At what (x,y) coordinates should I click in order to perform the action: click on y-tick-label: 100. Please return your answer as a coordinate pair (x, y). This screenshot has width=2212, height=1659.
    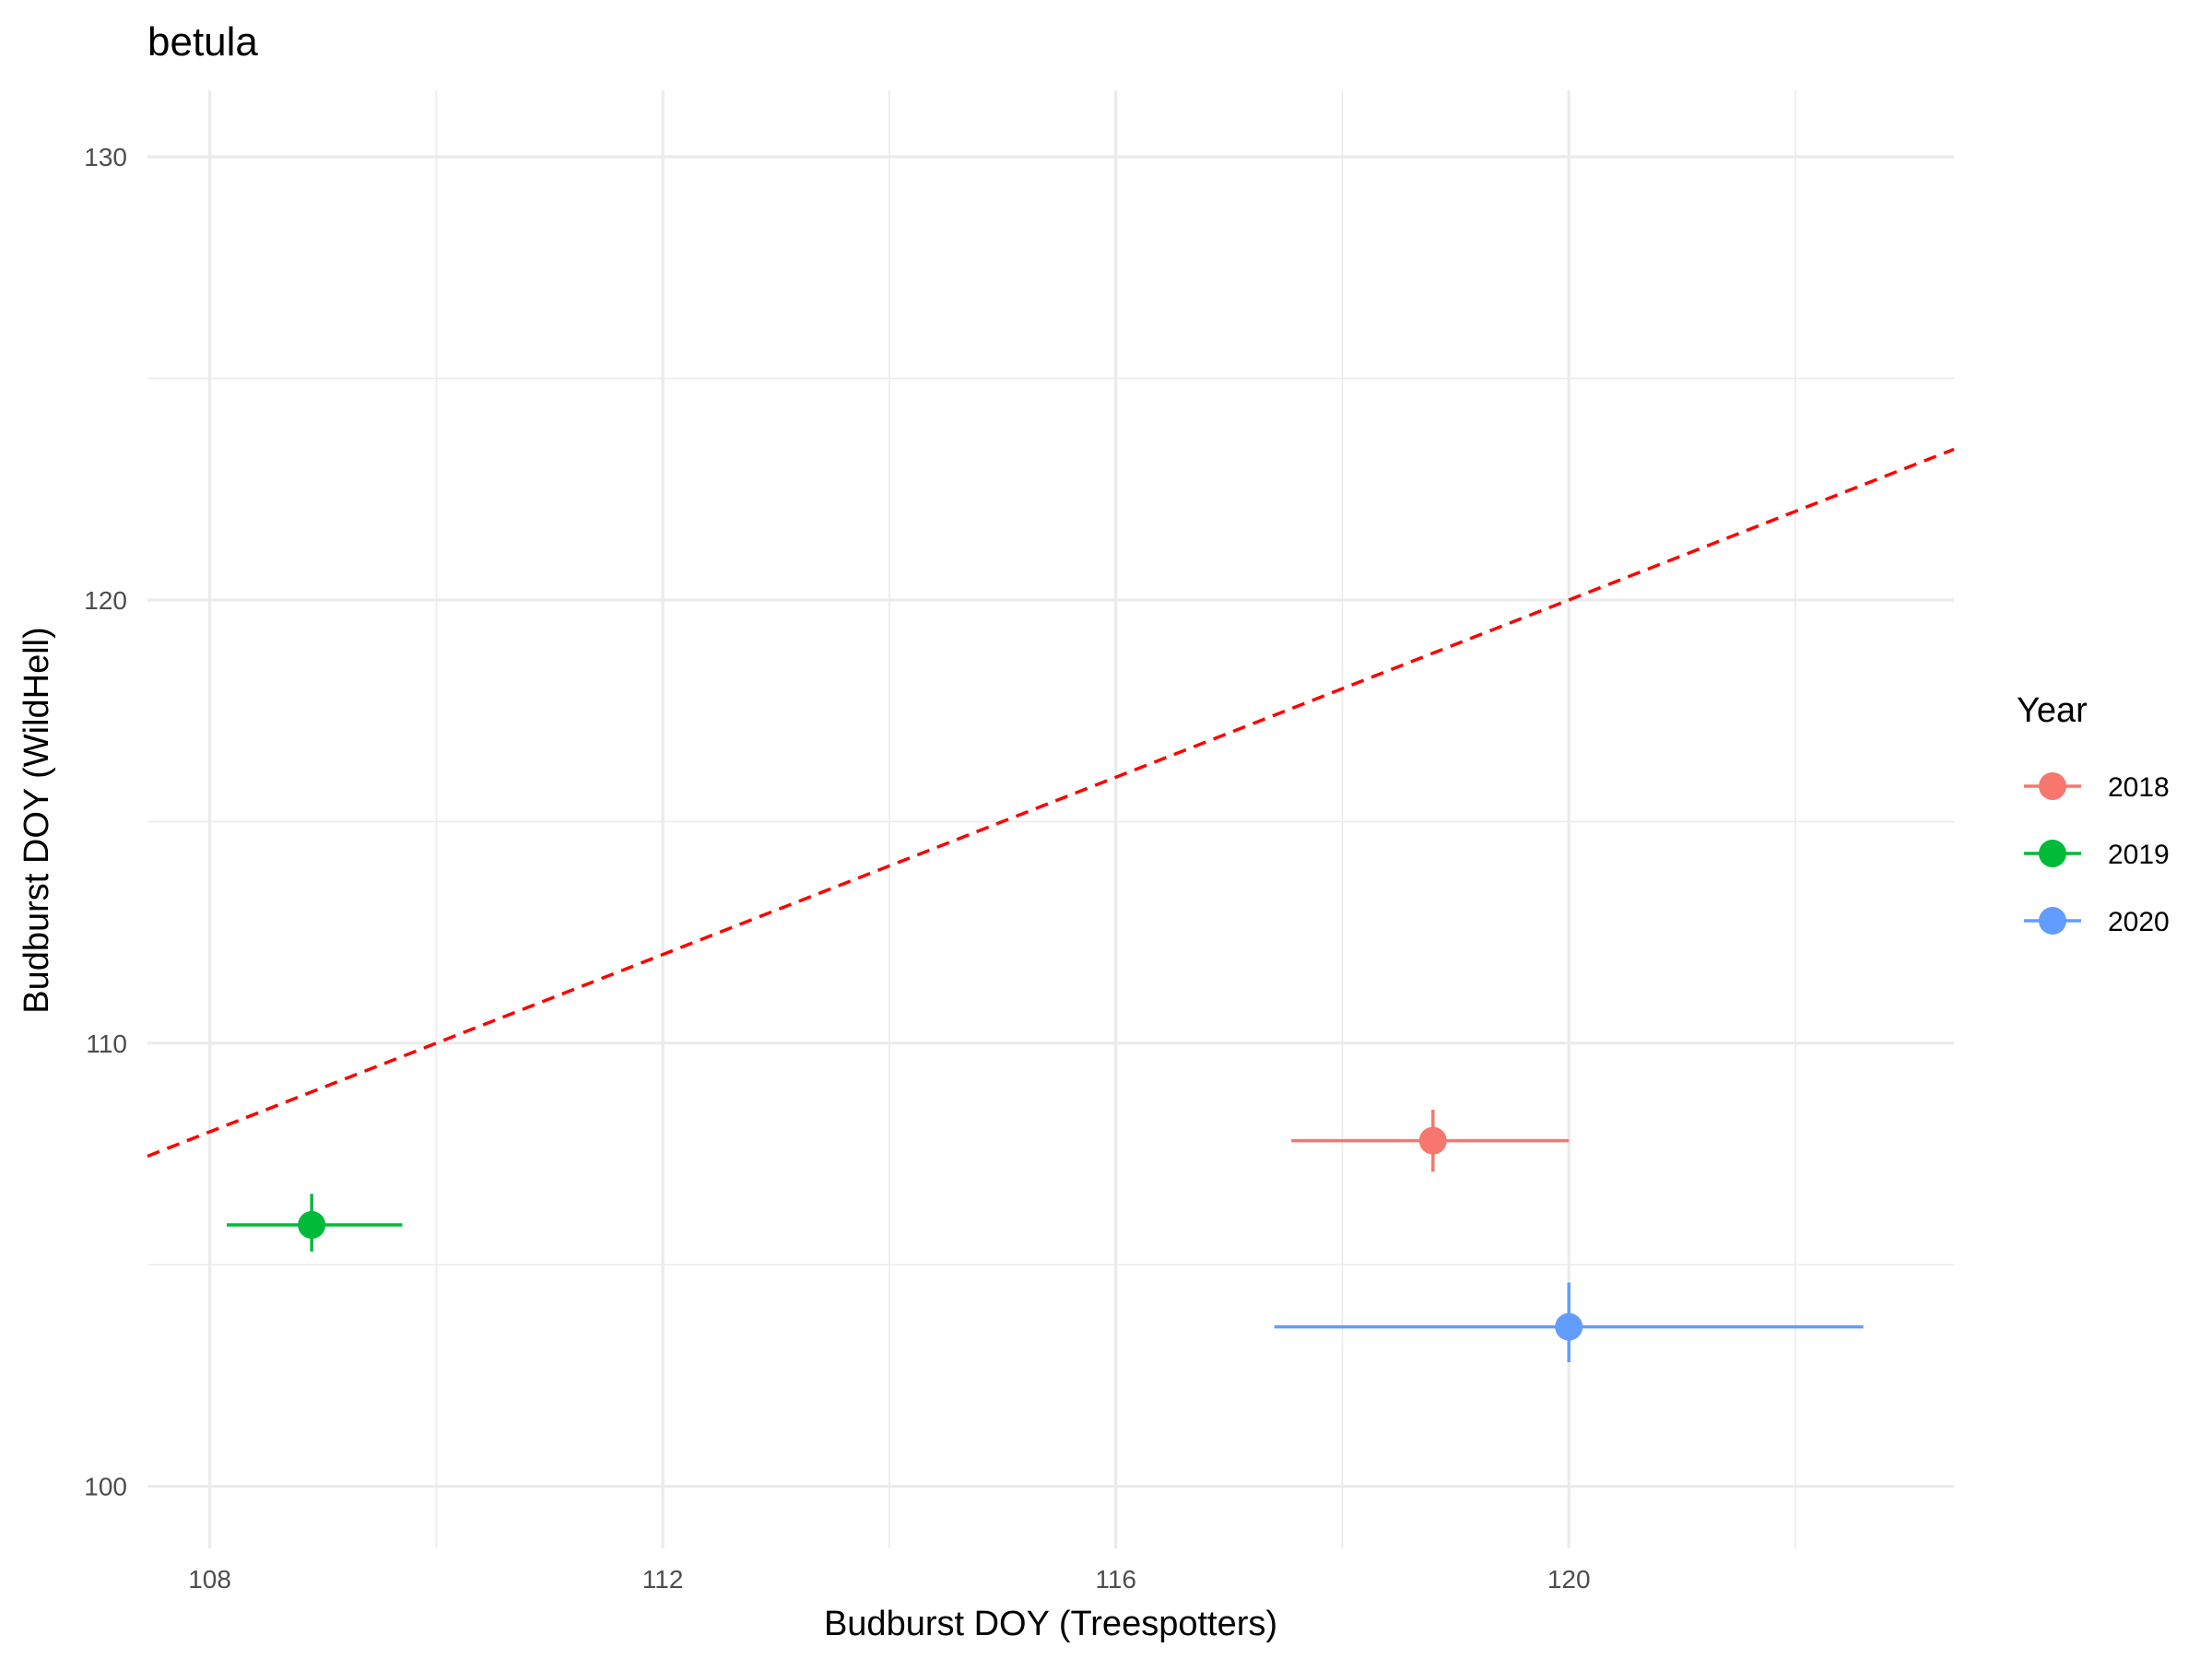
    Looking at the image, I should click on (105, 1487).